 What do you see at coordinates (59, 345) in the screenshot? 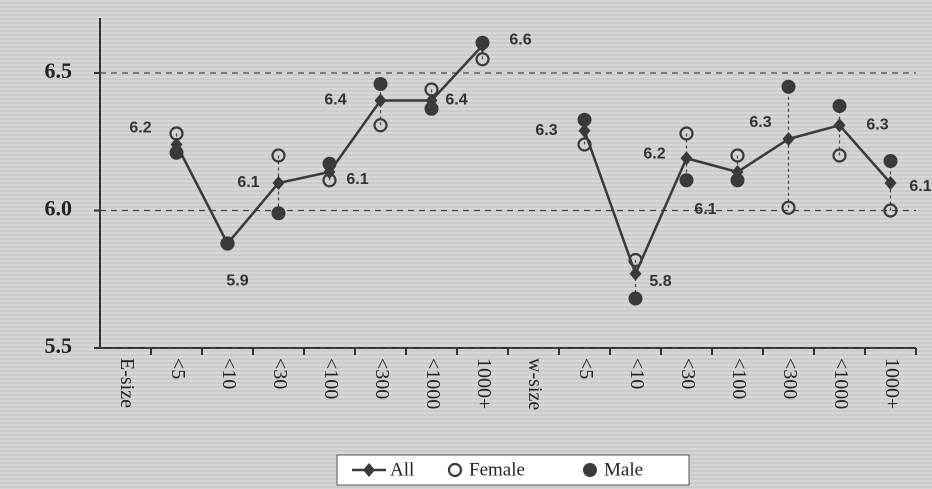
I see `y-tick-label: 5.5` at bounding box center [59, 345].